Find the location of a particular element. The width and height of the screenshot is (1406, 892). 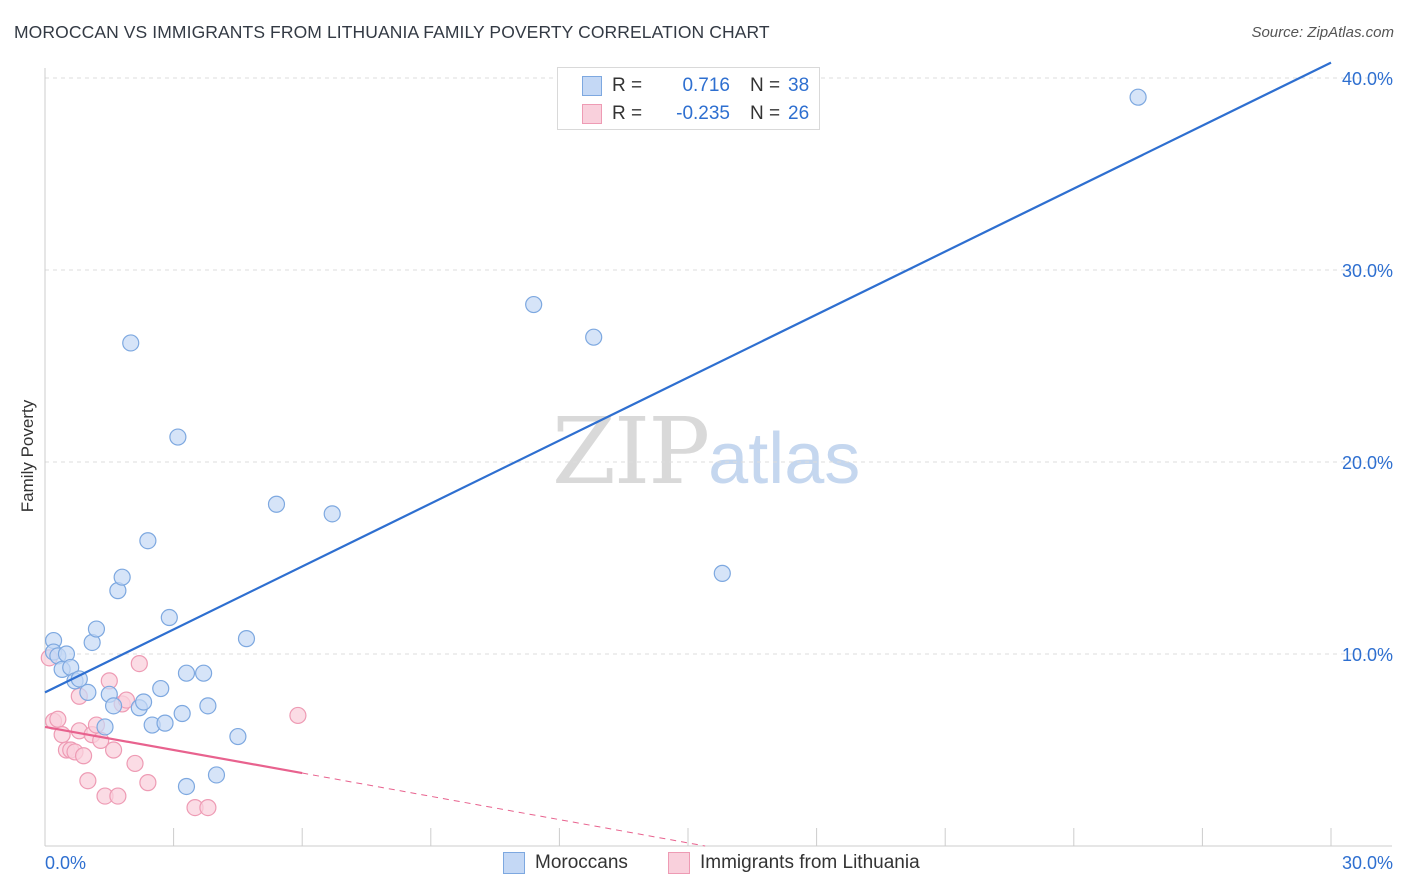

x-tick-label: 0.0% is located at coordinates (65, 863).